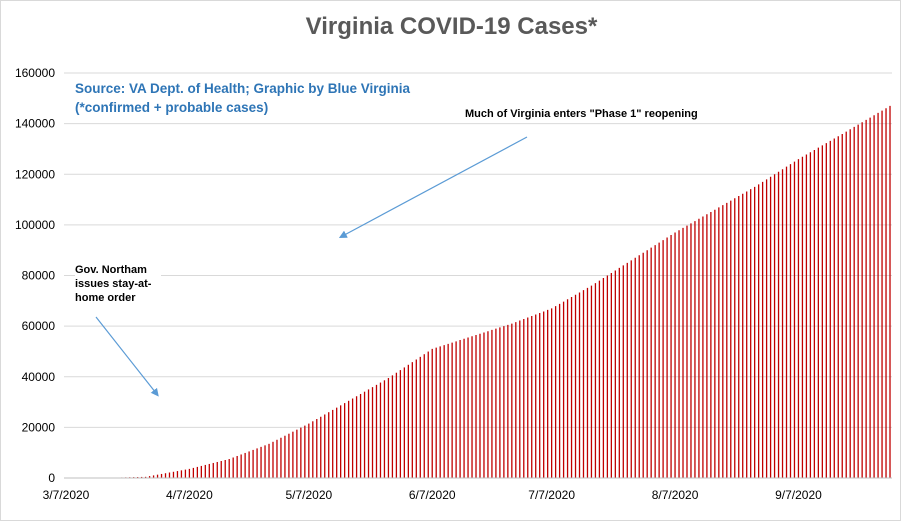 The height and width of the screenshot is (522, 901). I want to click on x-tick-label: 6/7/2020, so click(432, 495).